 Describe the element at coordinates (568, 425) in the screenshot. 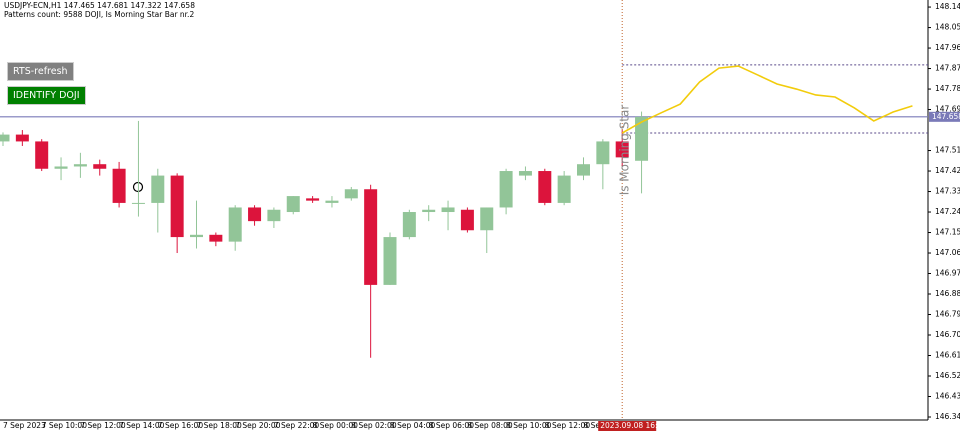

I see `x-tick-label: 8 Sep 12:00` at that location.